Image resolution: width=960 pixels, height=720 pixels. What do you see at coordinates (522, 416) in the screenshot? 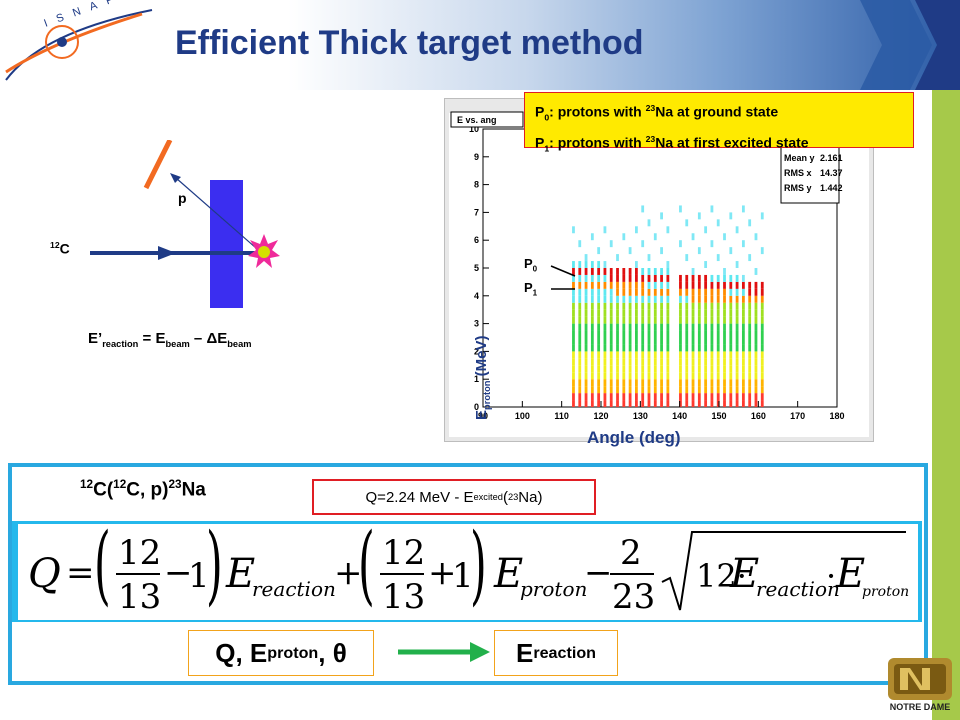
I see `x-tick-label-1: 100` at bounding box center [522, 416].